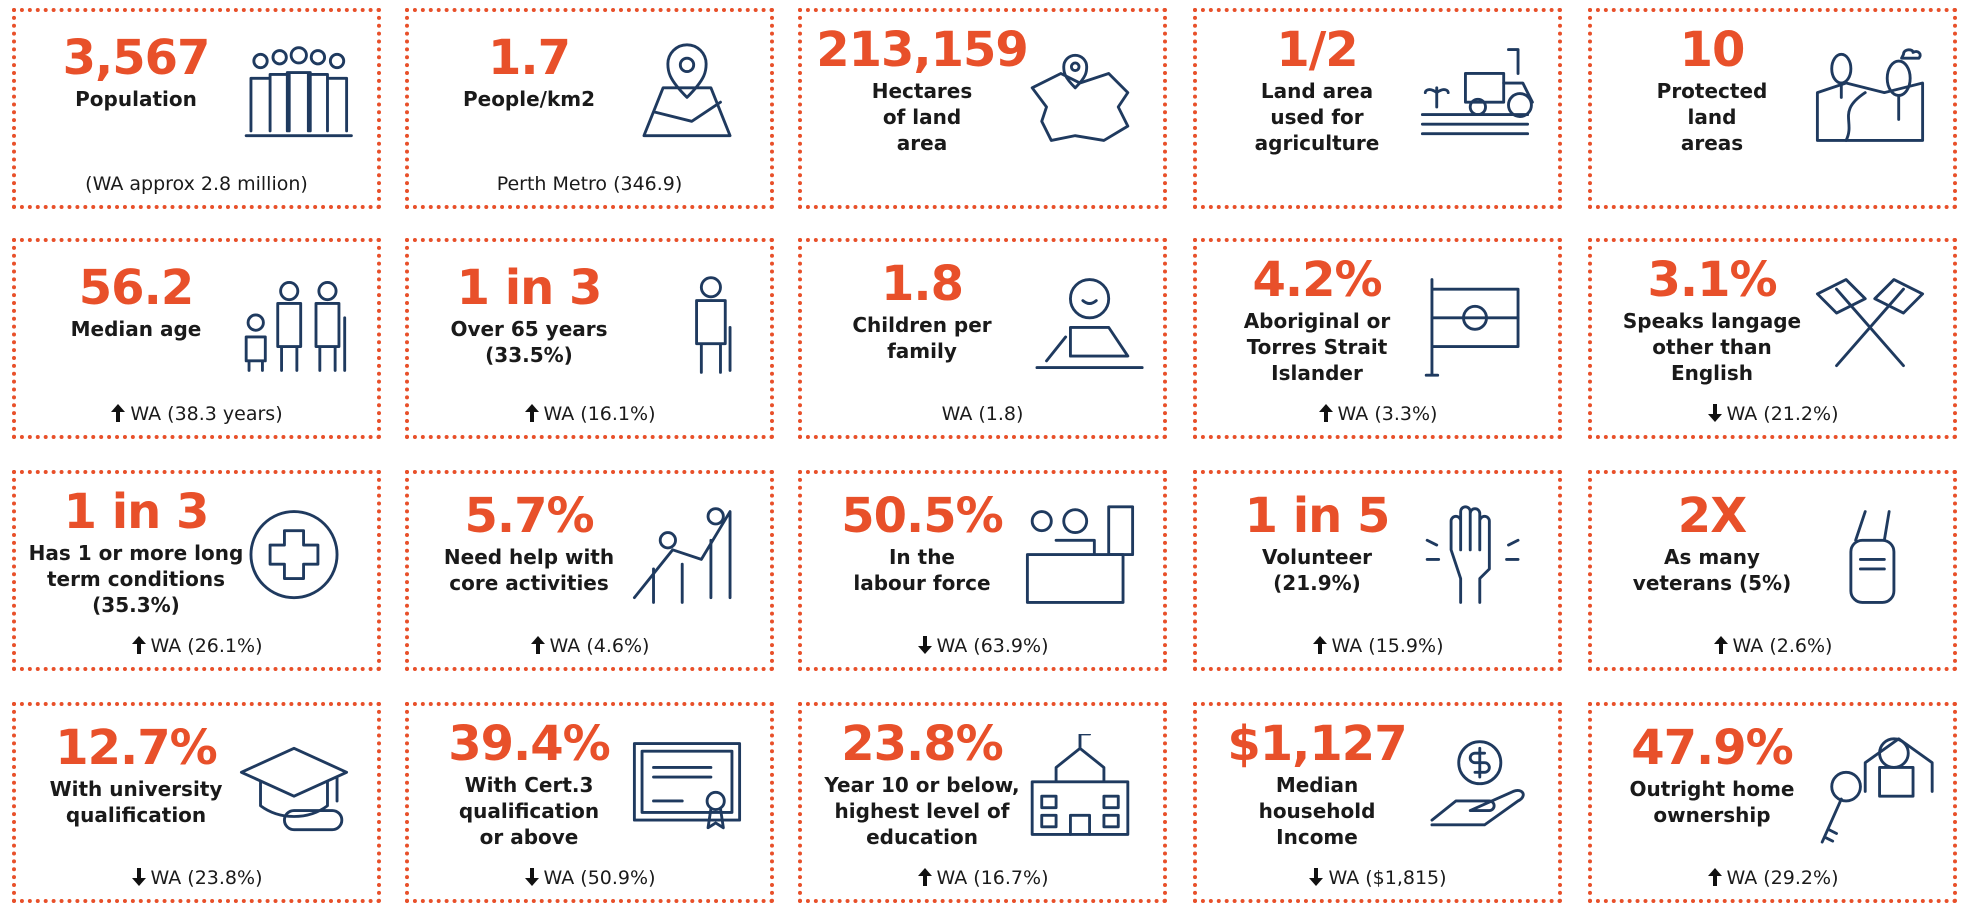 The image size is (1968, 906). Describe the element at coordinates (1712, 373) in the screenshot. I see `stat-label: English` at that location.